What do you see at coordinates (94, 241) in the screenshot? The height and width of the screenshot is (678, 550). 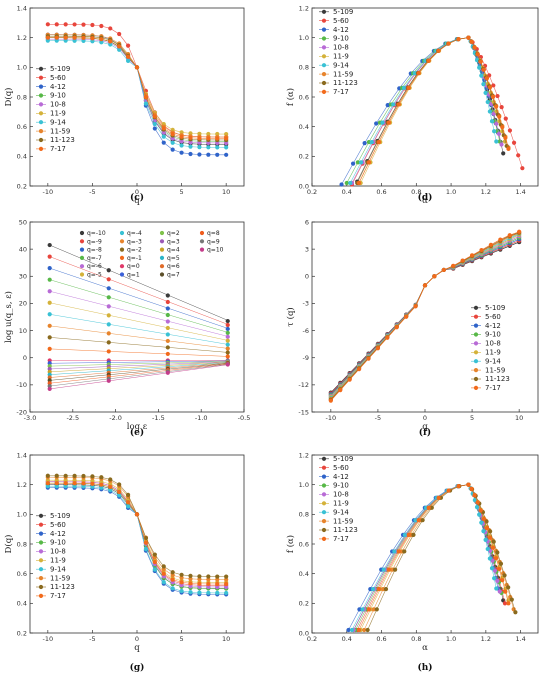 I see `legend-label: q=-9` at bounding box center [94, 241].